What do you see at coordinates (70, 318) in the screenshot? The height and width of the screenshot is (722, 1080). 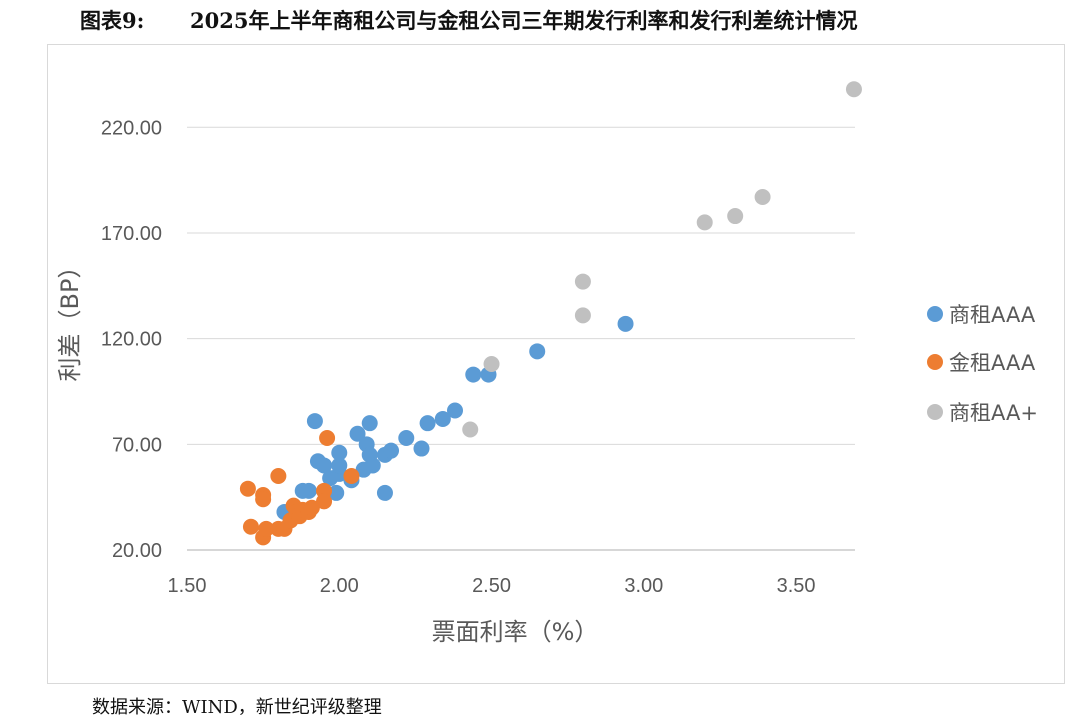 I see `y-axis-title: 利差（BP）` at bounding box center [70, 318].